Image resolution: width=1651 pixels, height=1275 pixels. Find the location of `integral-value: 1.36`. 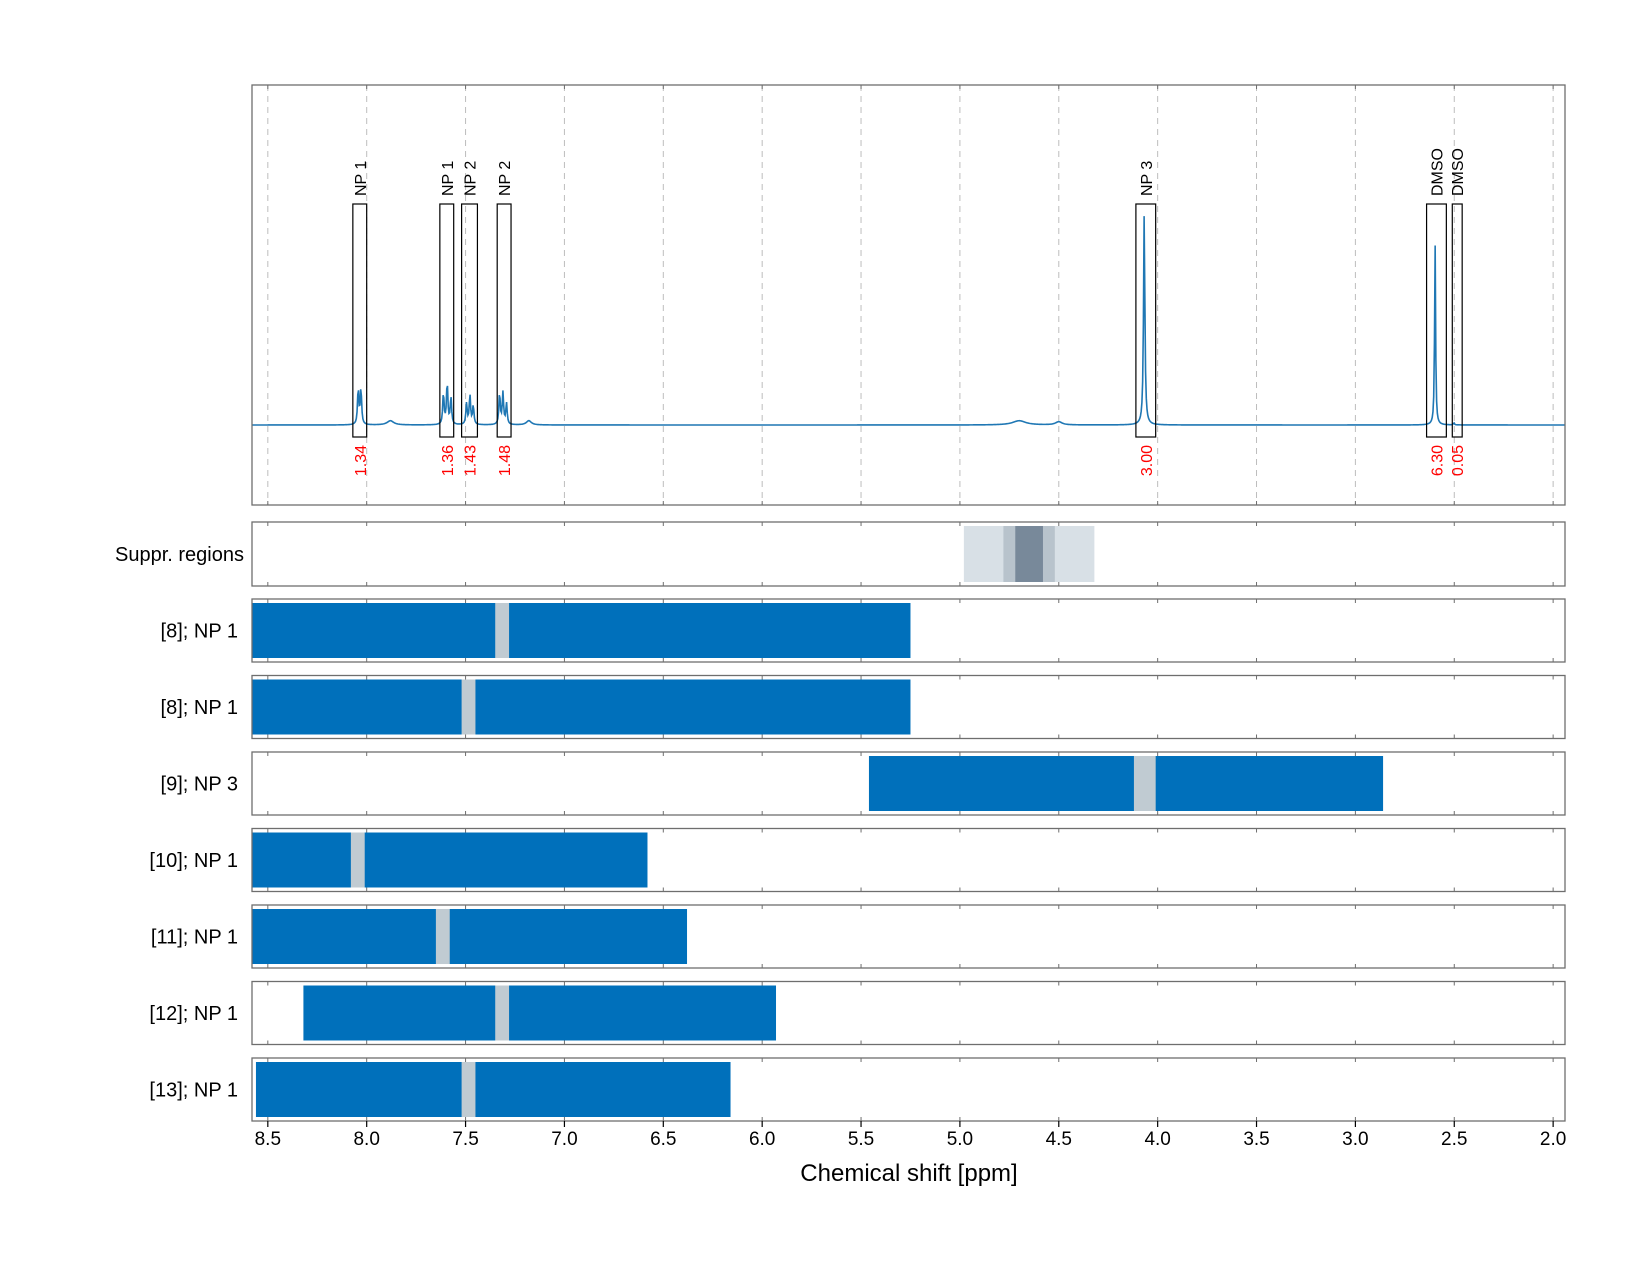

integral-value: 1.36 is located at coordinates (448, 460).